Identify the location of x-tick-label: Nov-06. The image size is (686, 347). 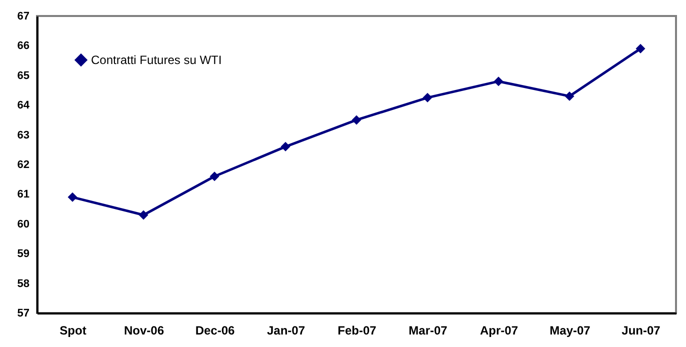
(144, 331).